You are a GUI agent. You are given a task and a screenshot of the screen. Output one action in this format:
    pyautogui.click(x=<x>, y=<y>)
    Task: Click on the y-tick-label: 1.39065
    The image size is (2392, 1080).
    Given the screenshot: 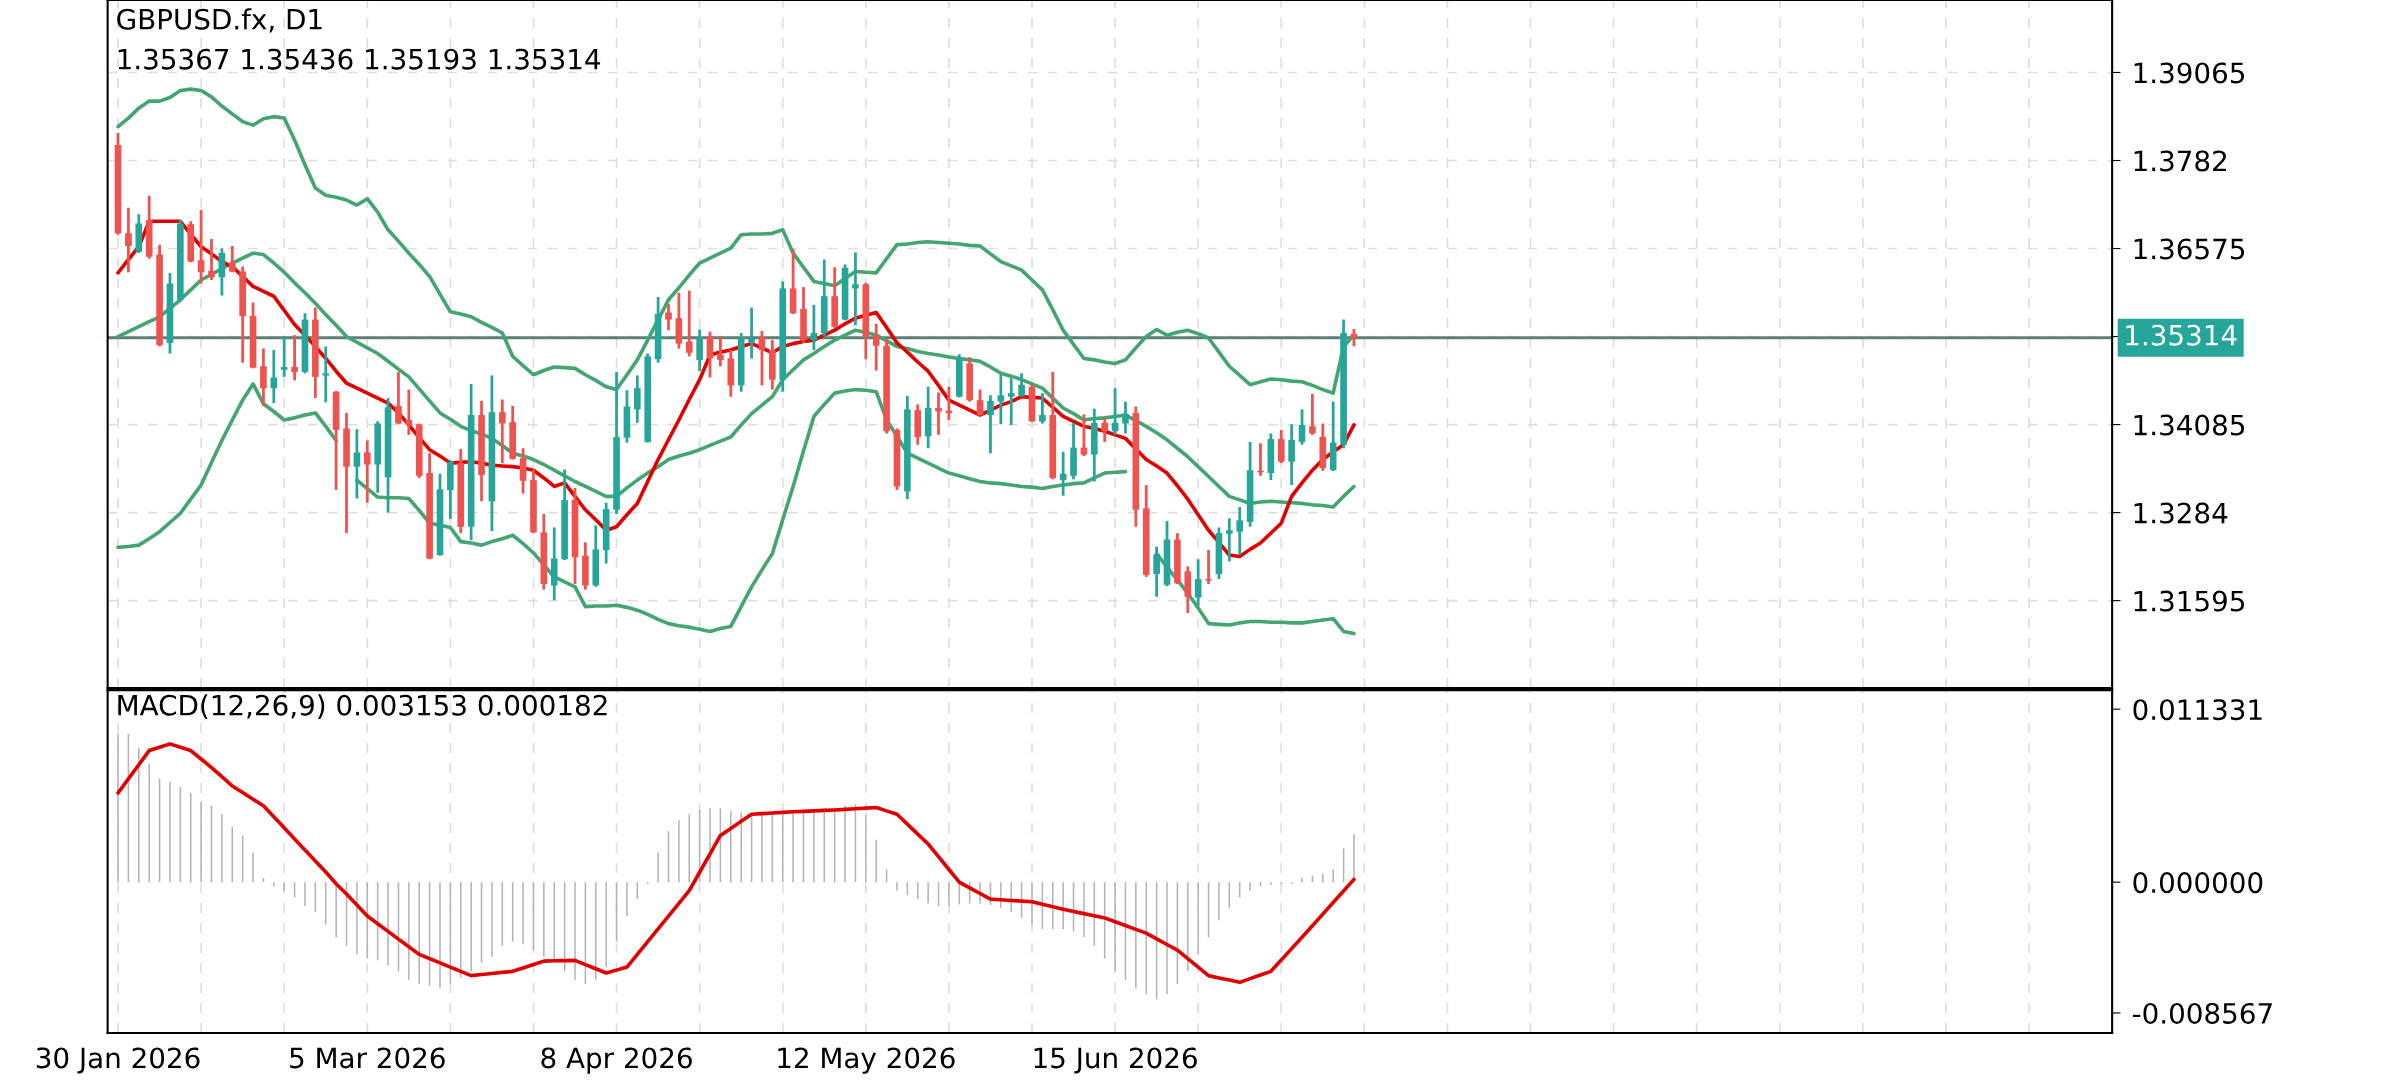 What is the action you would take?
    pyautogui.click(x=2189, y=73)
    